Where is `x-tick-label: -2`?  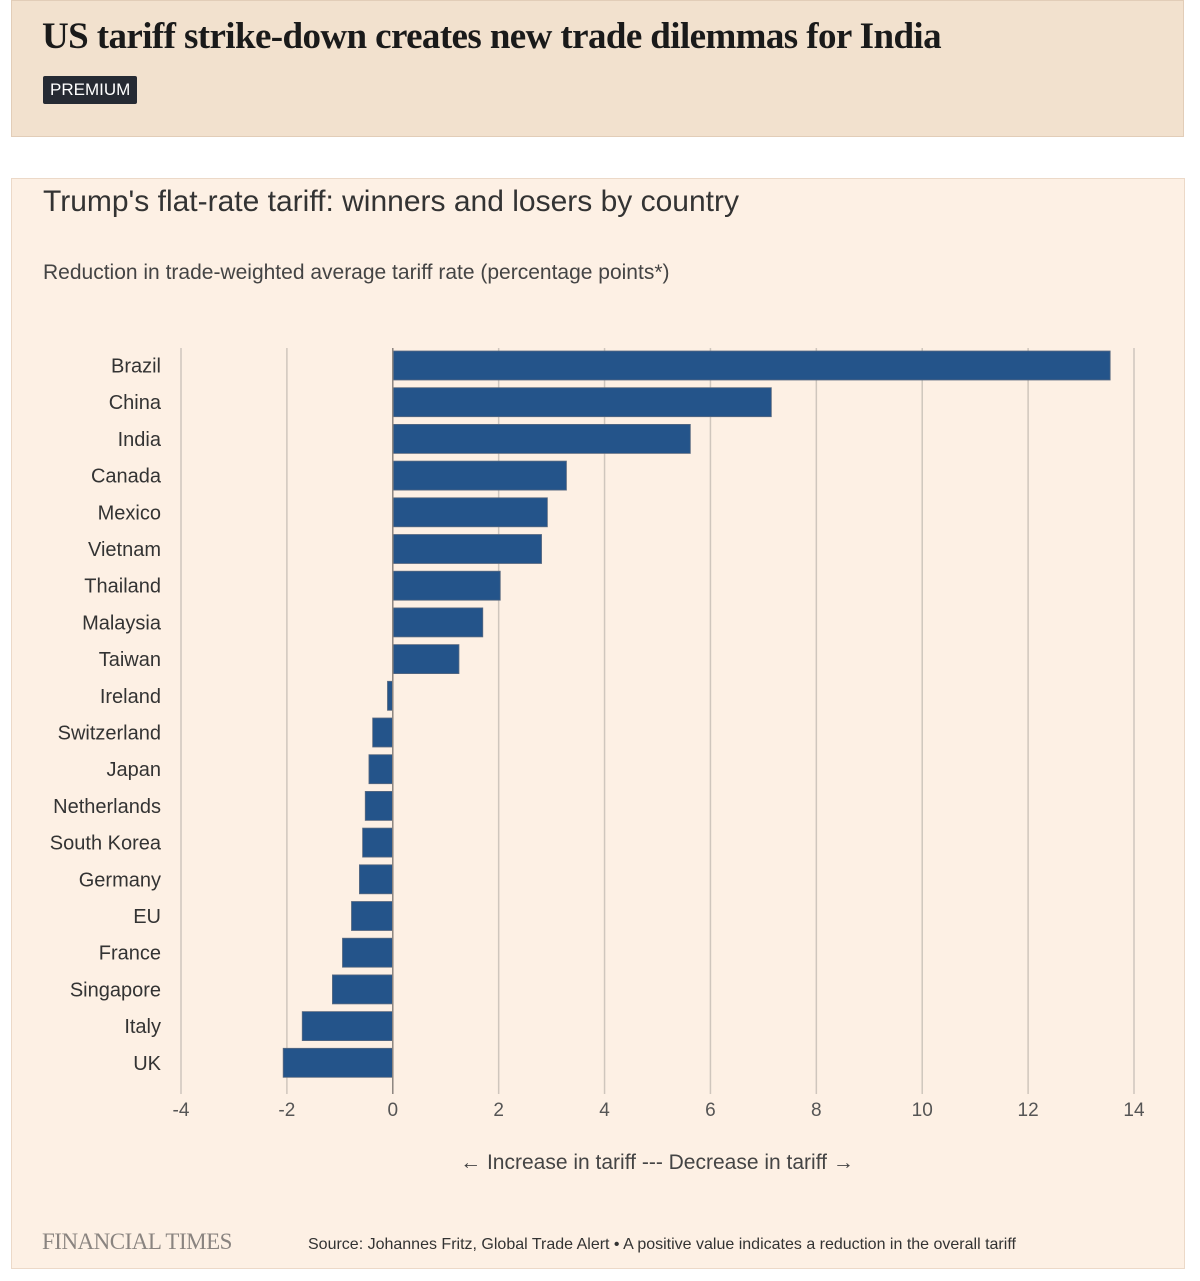
x-tick-label: -2 is located at coordinates (286, 1110).